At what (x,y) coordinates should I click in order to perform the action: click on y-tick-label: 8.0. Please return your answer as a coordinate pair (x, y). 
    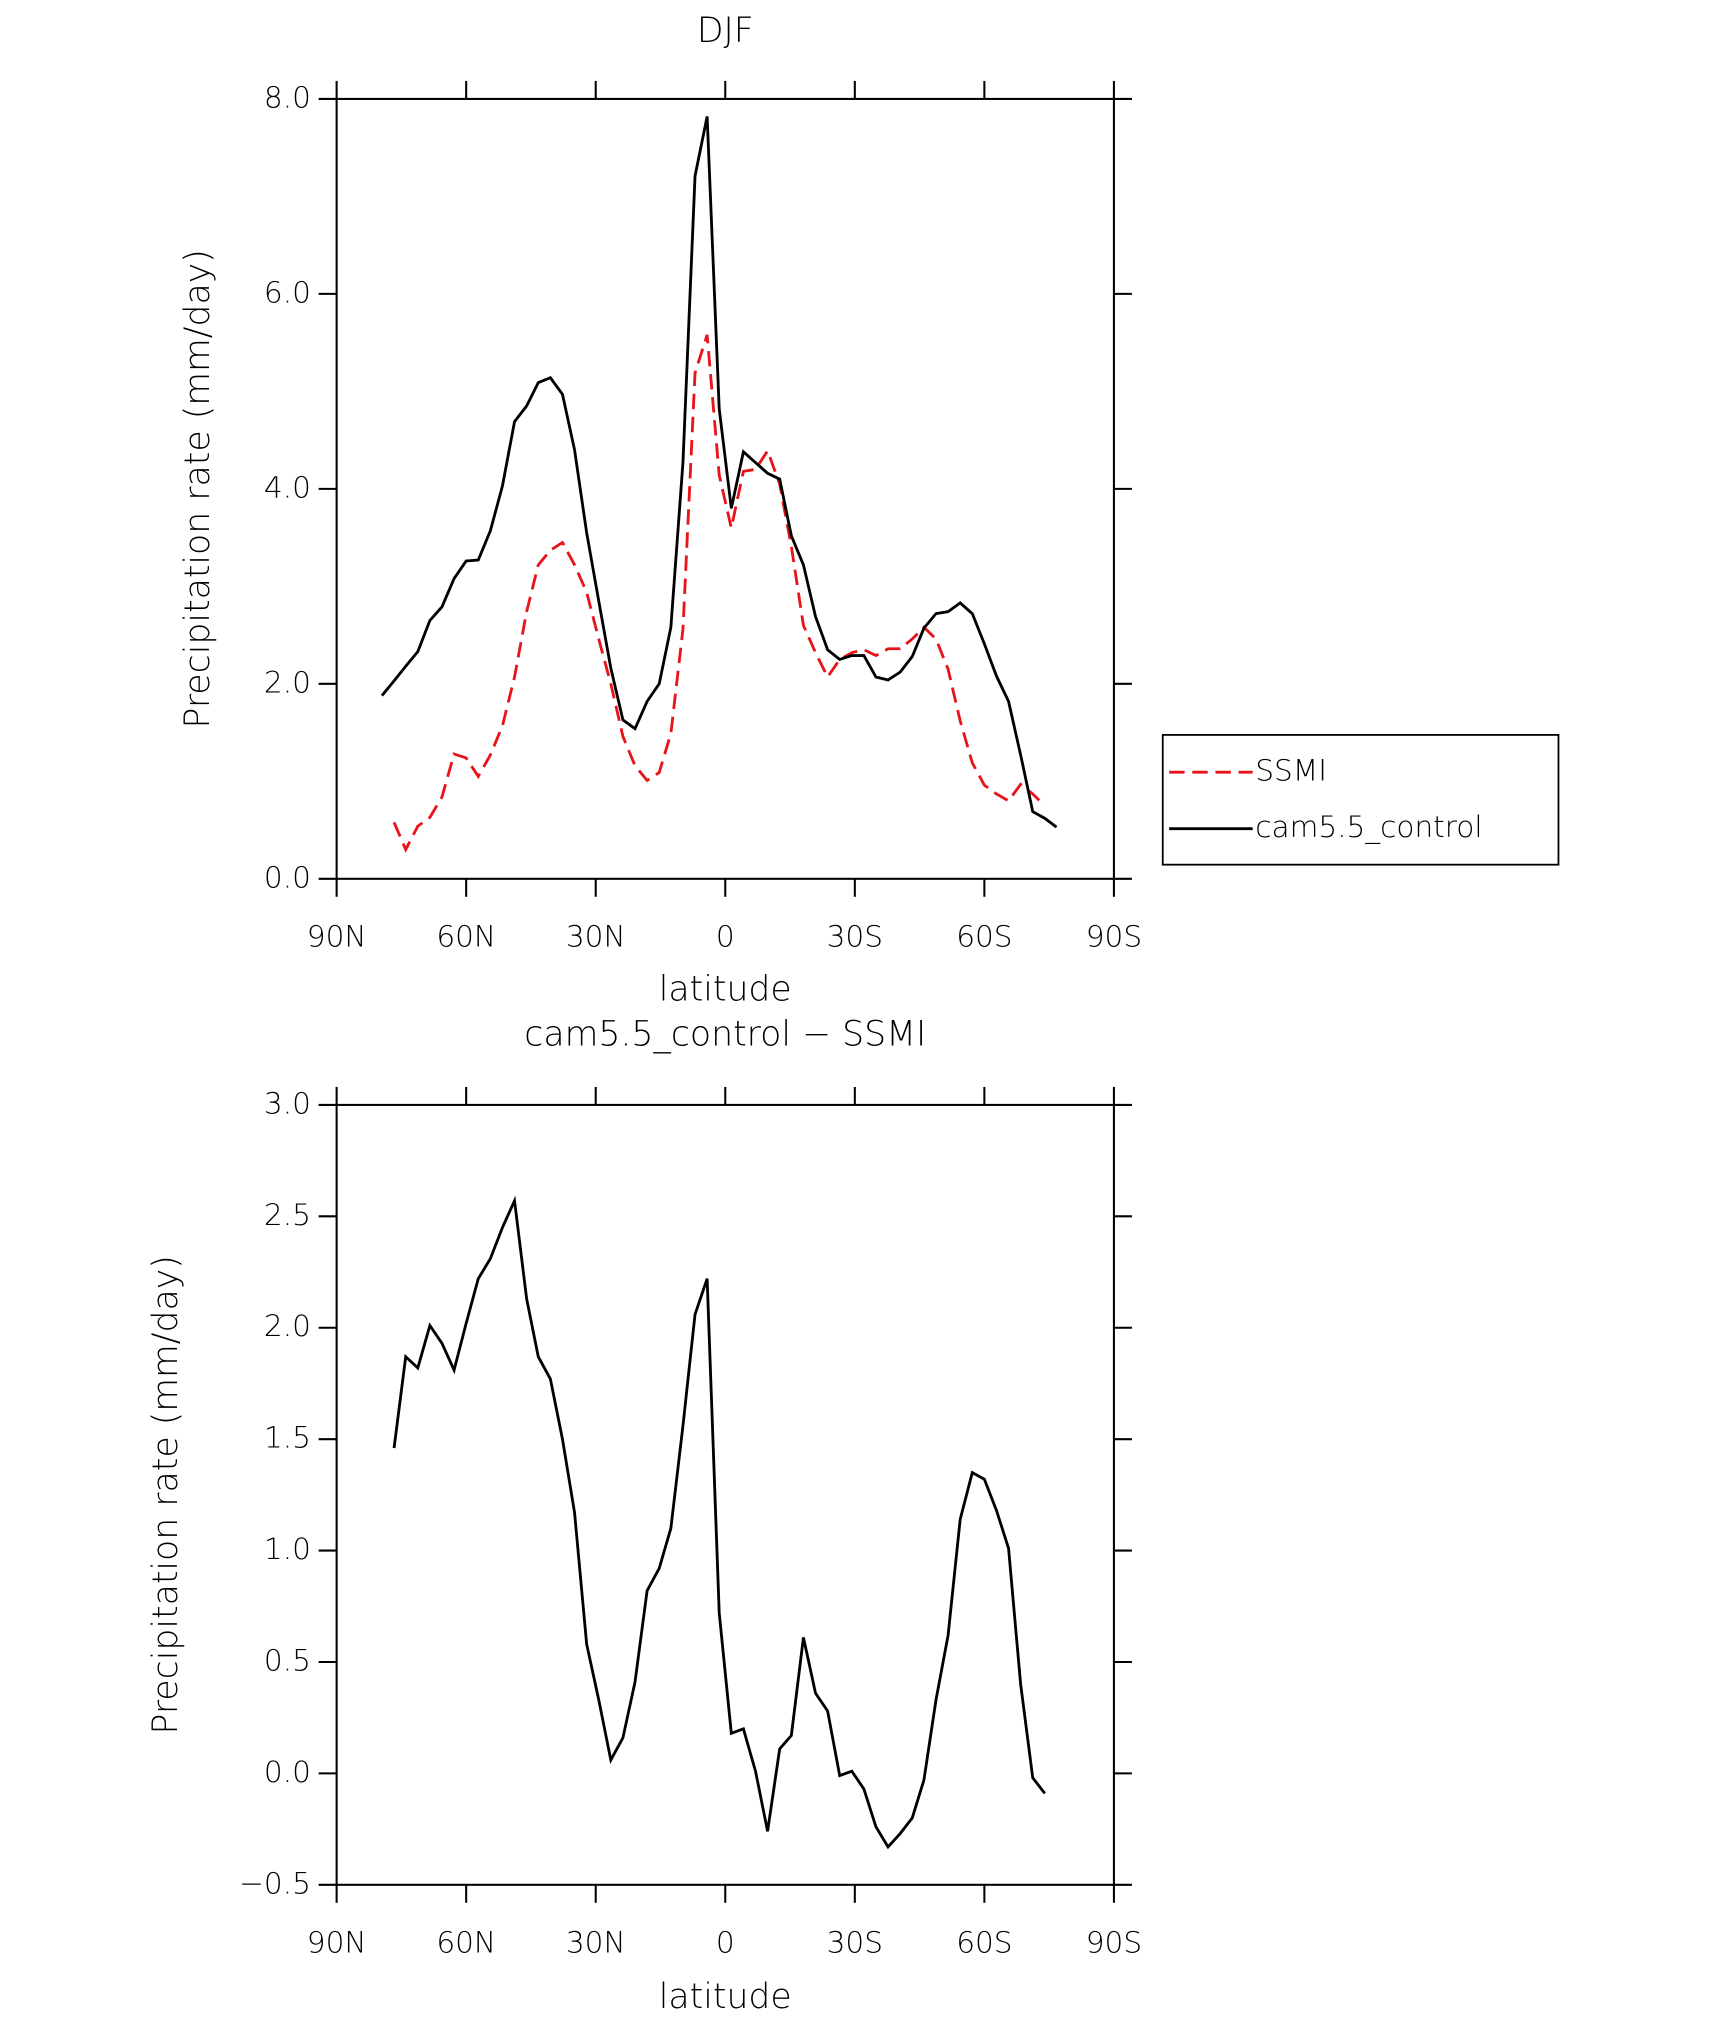
    Looking at the image, I should click on (287, 97).